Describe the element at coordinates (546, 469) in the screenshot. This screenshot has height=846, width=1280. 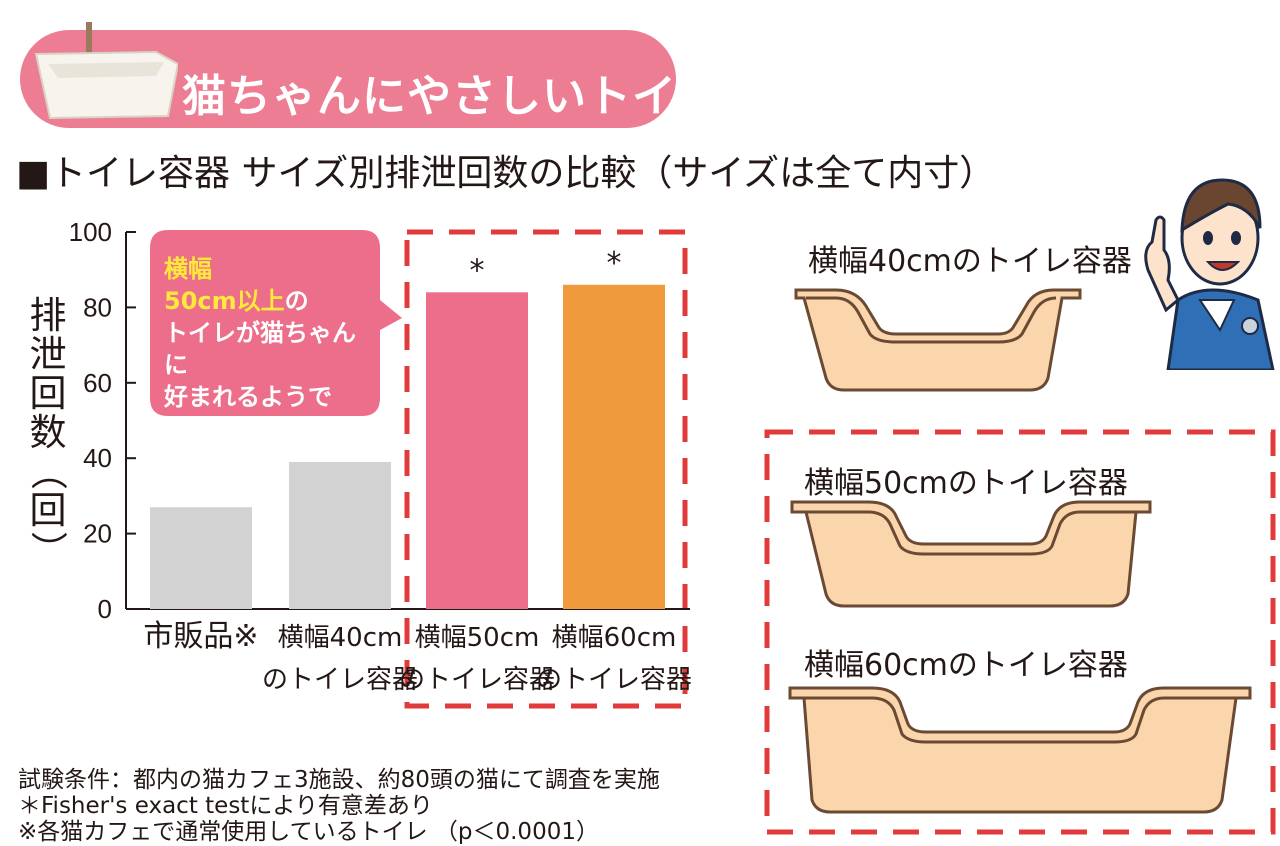
I see `highlight-frame-chart` at that location.